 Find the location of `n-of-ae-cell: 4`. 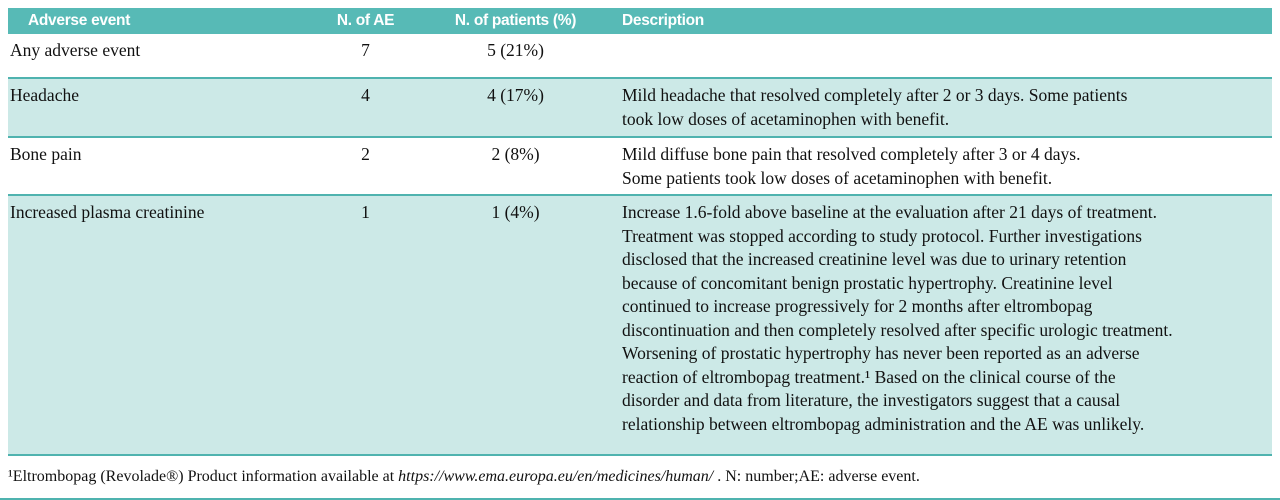

n-of-ae-cell: 4 is located at coordinates (365, 95).